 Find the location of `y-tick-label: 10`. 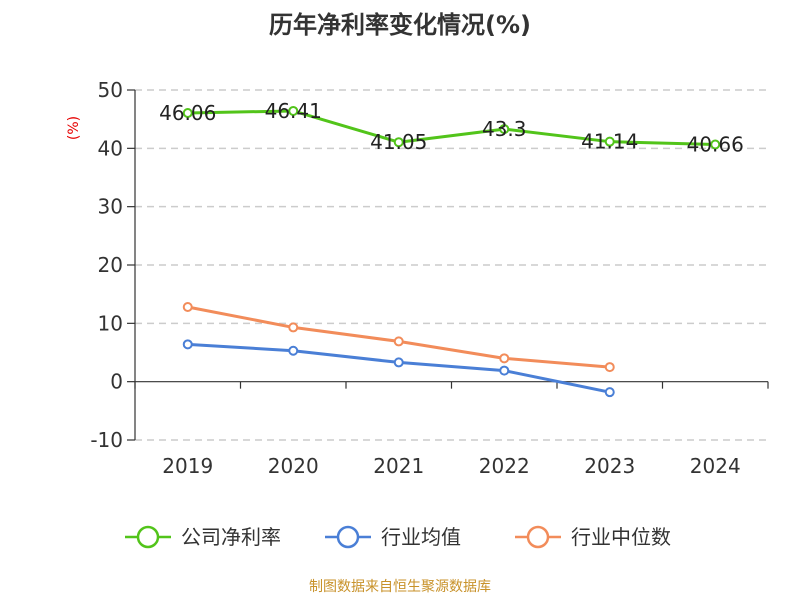

y-tick-label: 10 is located at coordinates (110, 323).